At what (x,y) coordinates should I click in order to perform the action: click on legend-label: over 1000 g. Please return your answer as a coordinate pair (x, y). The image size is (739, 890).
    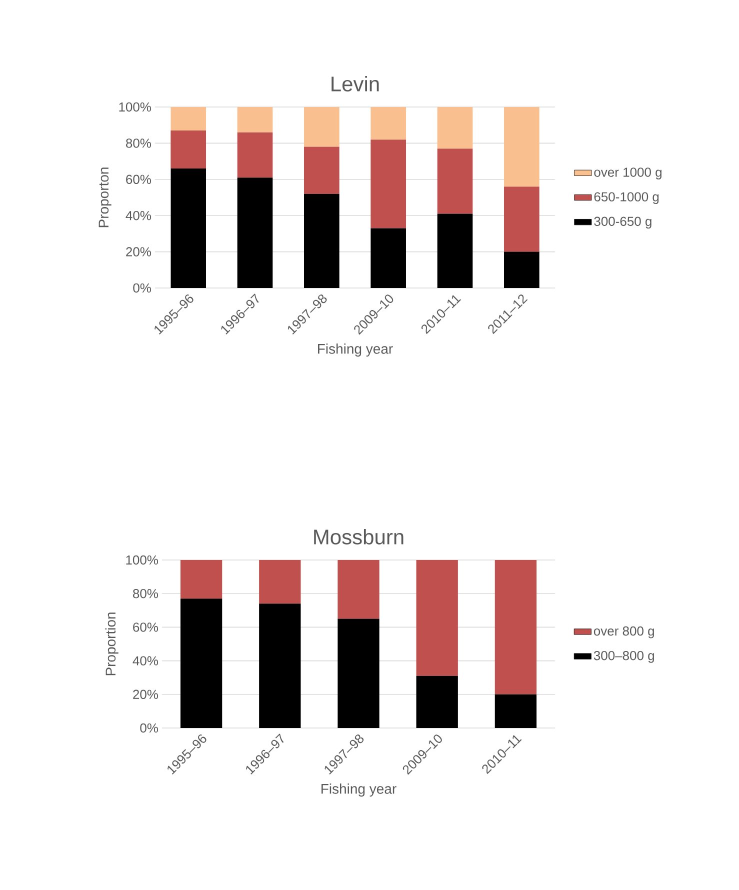
    Looking at the image, I should click on (628, 174).